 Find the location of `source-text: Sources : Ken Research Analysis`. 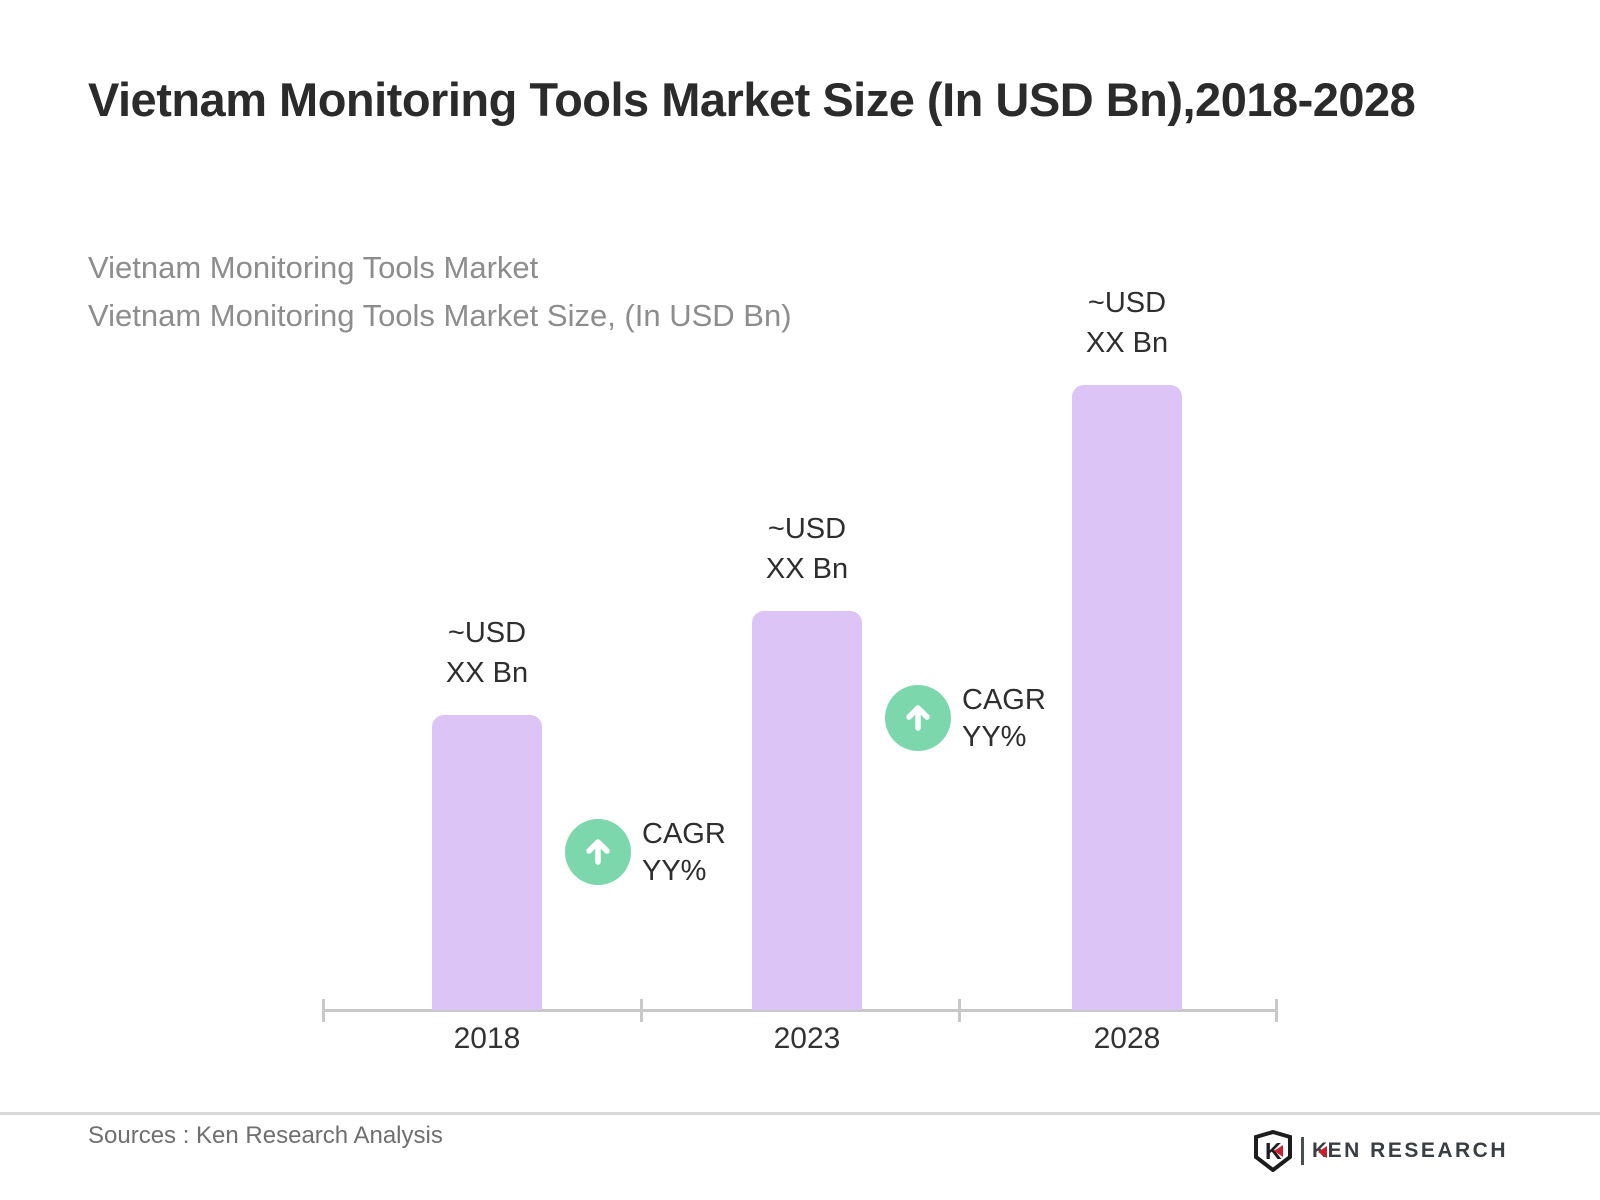

source-text: Sources : Ken Research Analysis is located at coordinates (265, 1135).